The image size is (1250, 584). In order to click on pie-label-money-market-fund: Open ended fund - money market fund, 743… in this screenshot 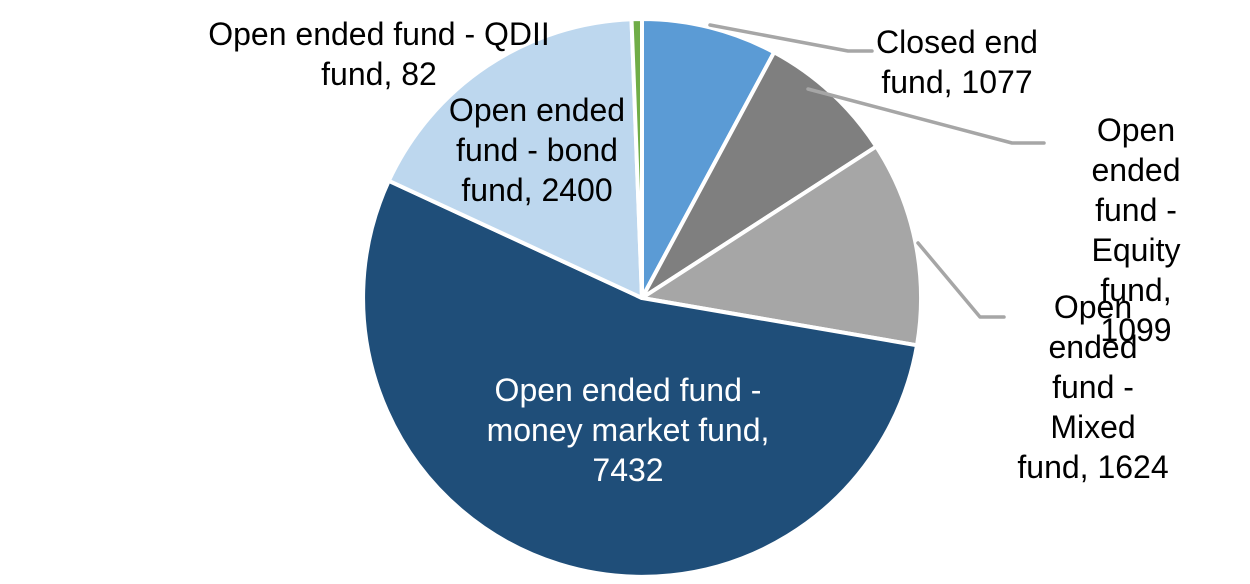, I will do `click(628, 430)`.